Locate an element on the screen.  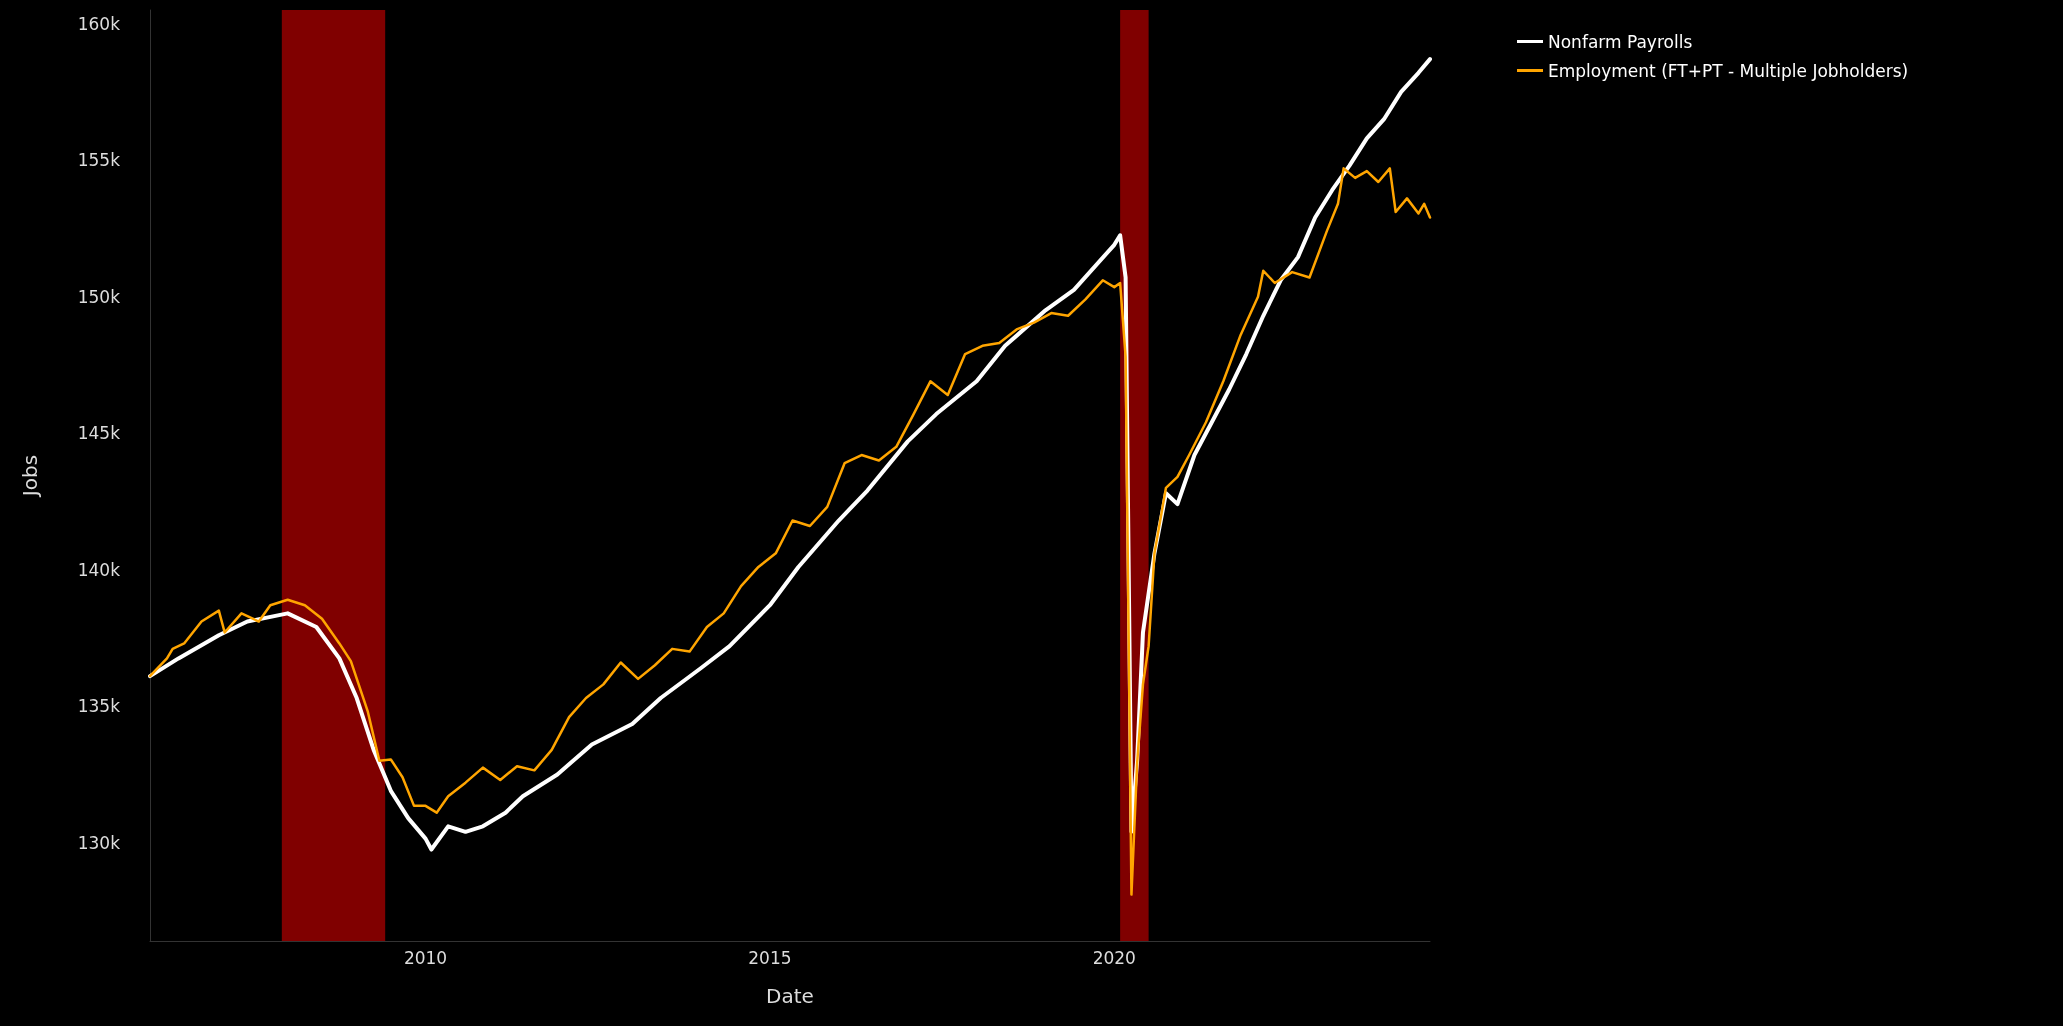
legend-label: Nonfarm Payrolls is located at coordinates (1620, 41).